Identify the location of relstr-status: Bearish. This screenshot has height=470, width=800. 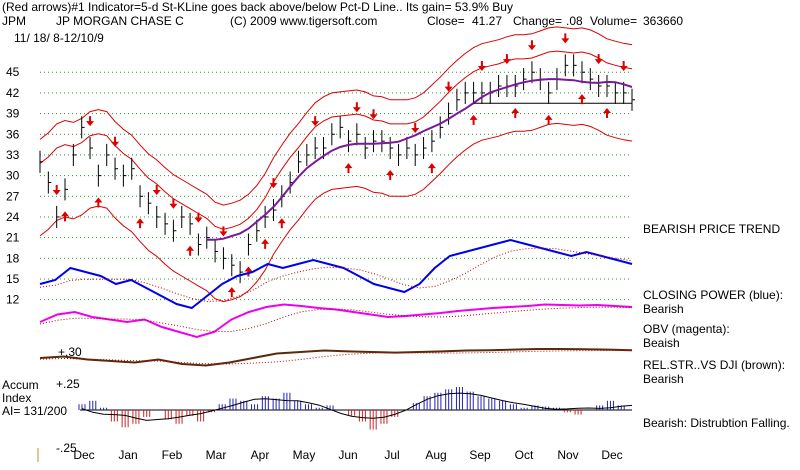
(663, 379).